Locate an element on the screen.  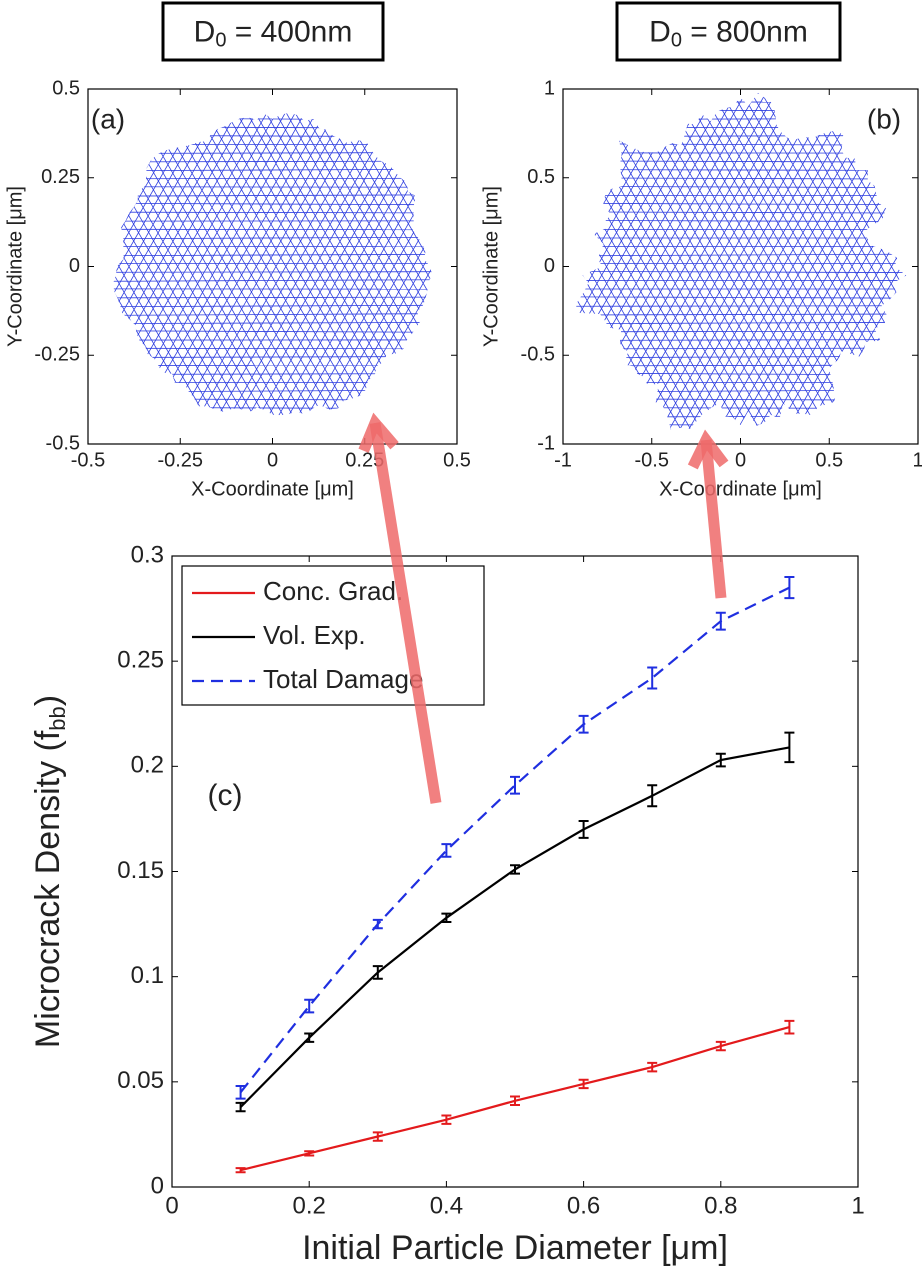
link-arrow is located at coordinates (708, 514).